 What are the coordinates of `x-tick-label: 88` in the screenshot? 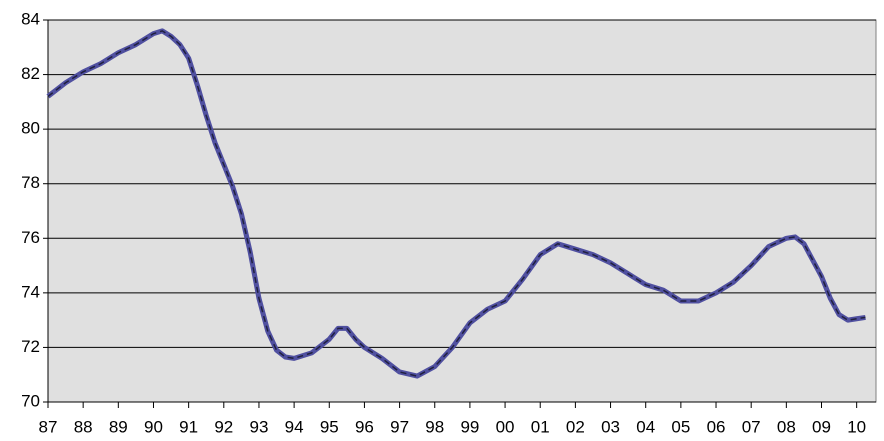 It's located at (83, 426).